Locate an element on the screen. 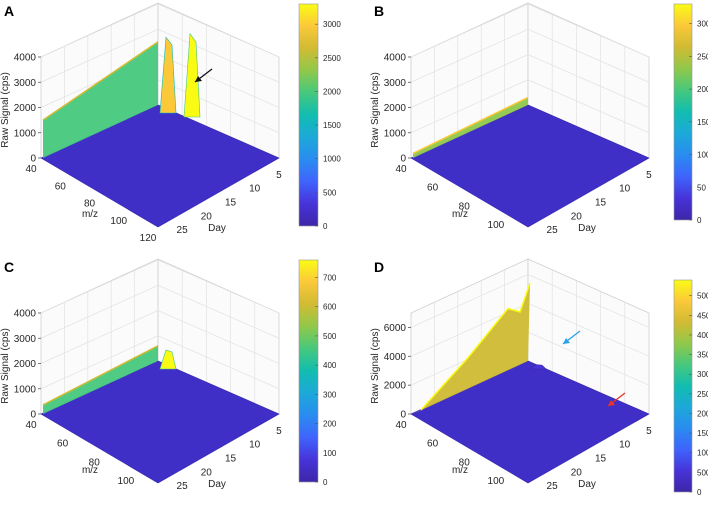 The image size is (708, 505). colorbar-tick-label: 50 is located at coordinates (701, 187).